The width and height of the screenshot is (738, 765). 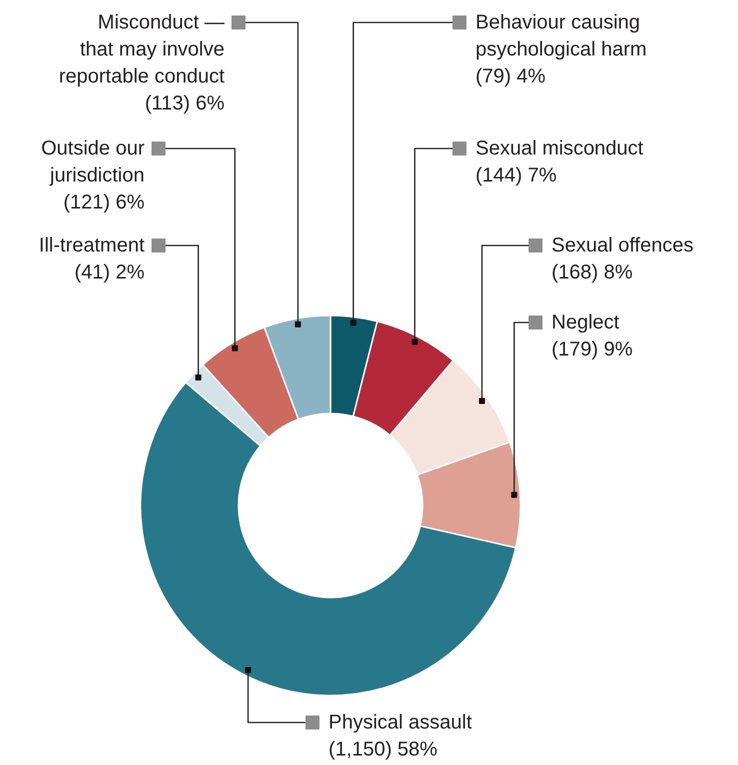 What do you see at coordinates (592, 273) in the screenshot?
I see `data-label: (168) 8%` at bounding box center [592, 273].